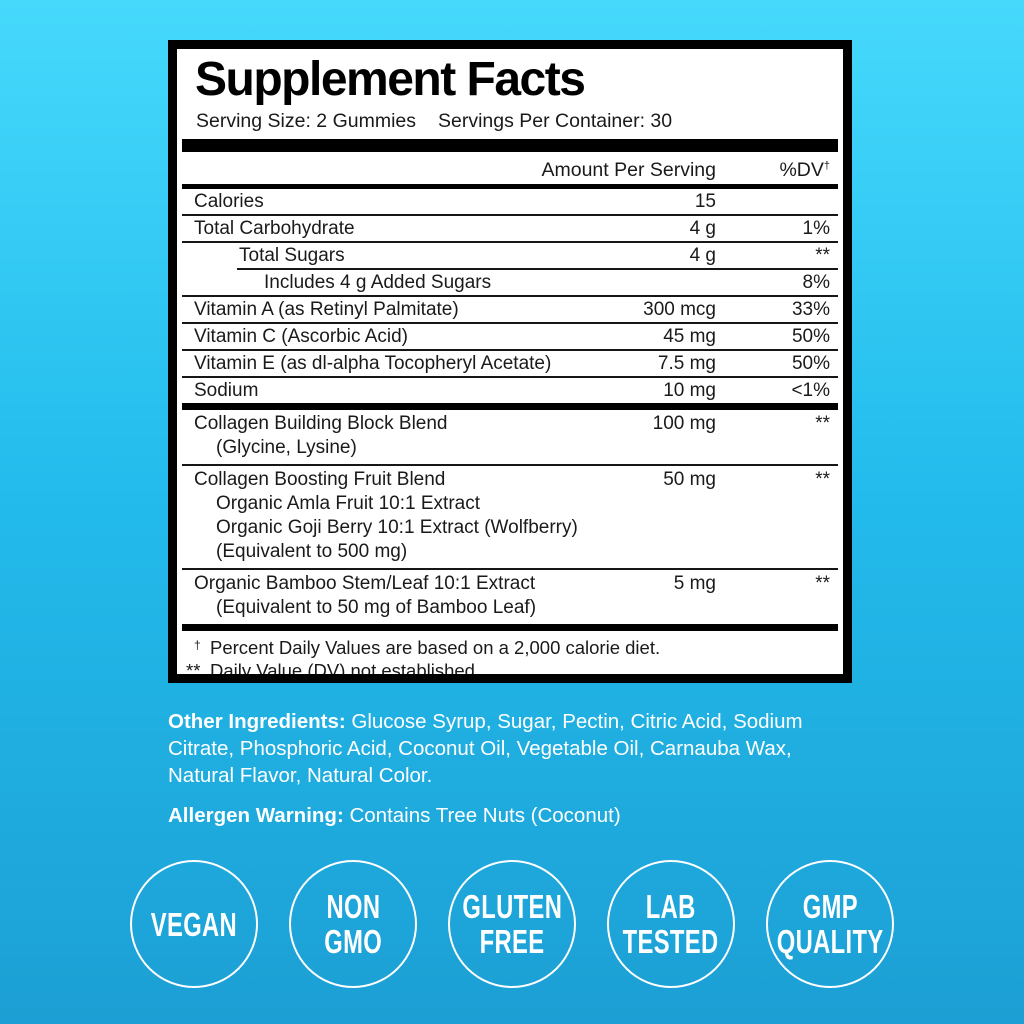 Image resolution: width=1024 pixels, height=1024 pixels. What do you see at coordinates (810, 309) in the screenshot?
I see `nutrient-dv: 33%` at bounding box center [810, 309].